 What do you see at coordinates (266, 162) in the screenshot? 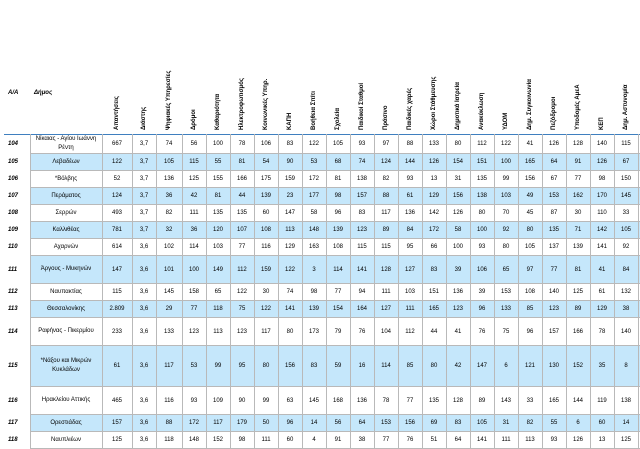
I see `value-cell: 54` at bounding box center [266, 162].